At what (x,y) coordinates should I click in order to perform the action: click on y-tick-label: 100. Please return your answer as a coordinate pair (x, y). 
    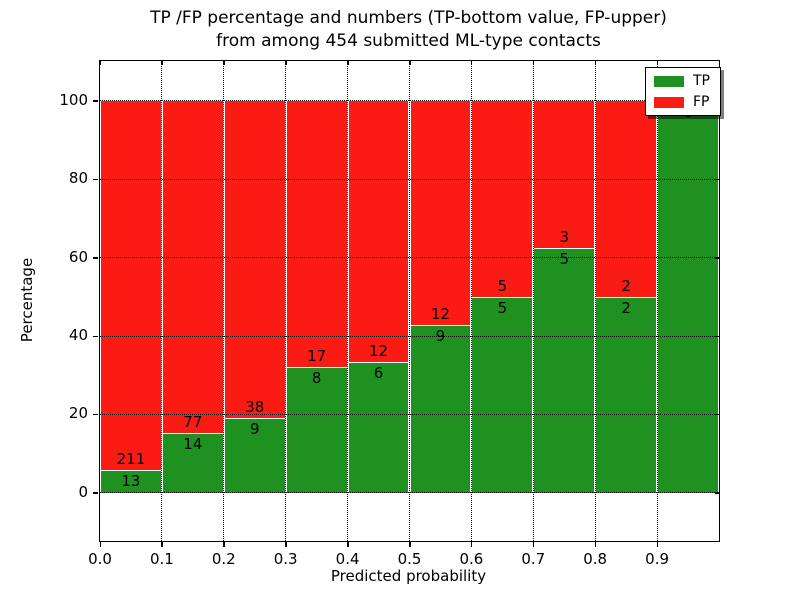
    Looking at the image, I should click on (73, 99).